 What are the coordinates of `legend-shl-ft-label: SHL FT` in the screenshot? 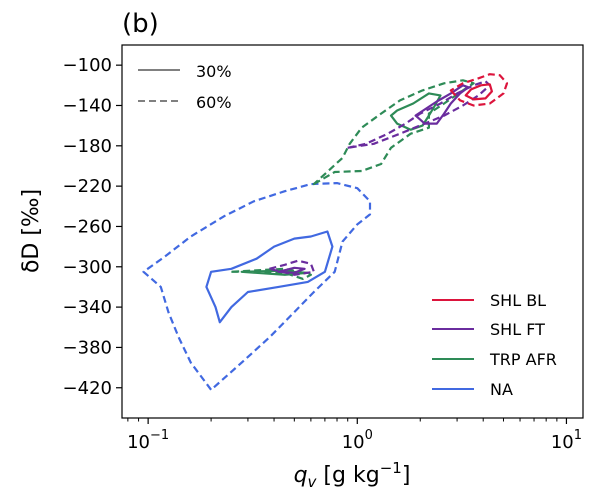 It's located at (517, 329).